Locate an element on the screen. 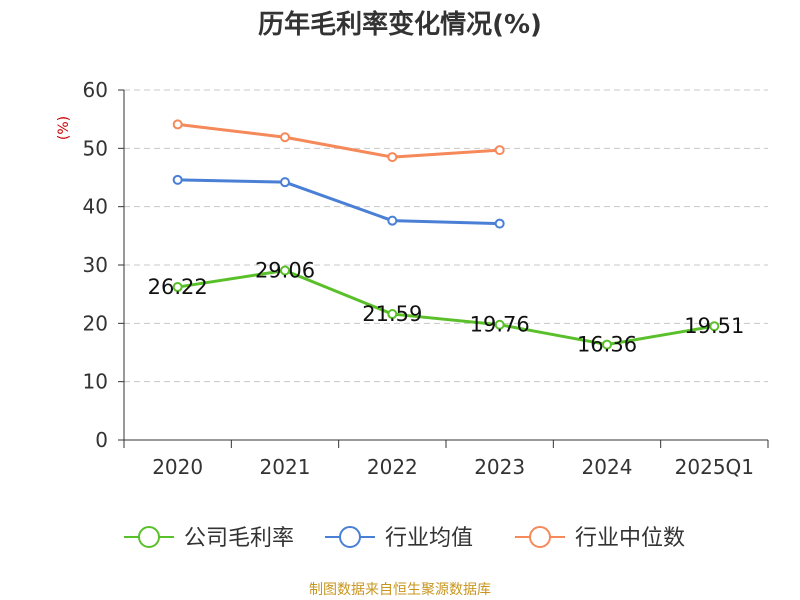 The height and width of the screenshot is (600, 800). x-tick-label-2022: 2022 is located at coordinates (392, 467).